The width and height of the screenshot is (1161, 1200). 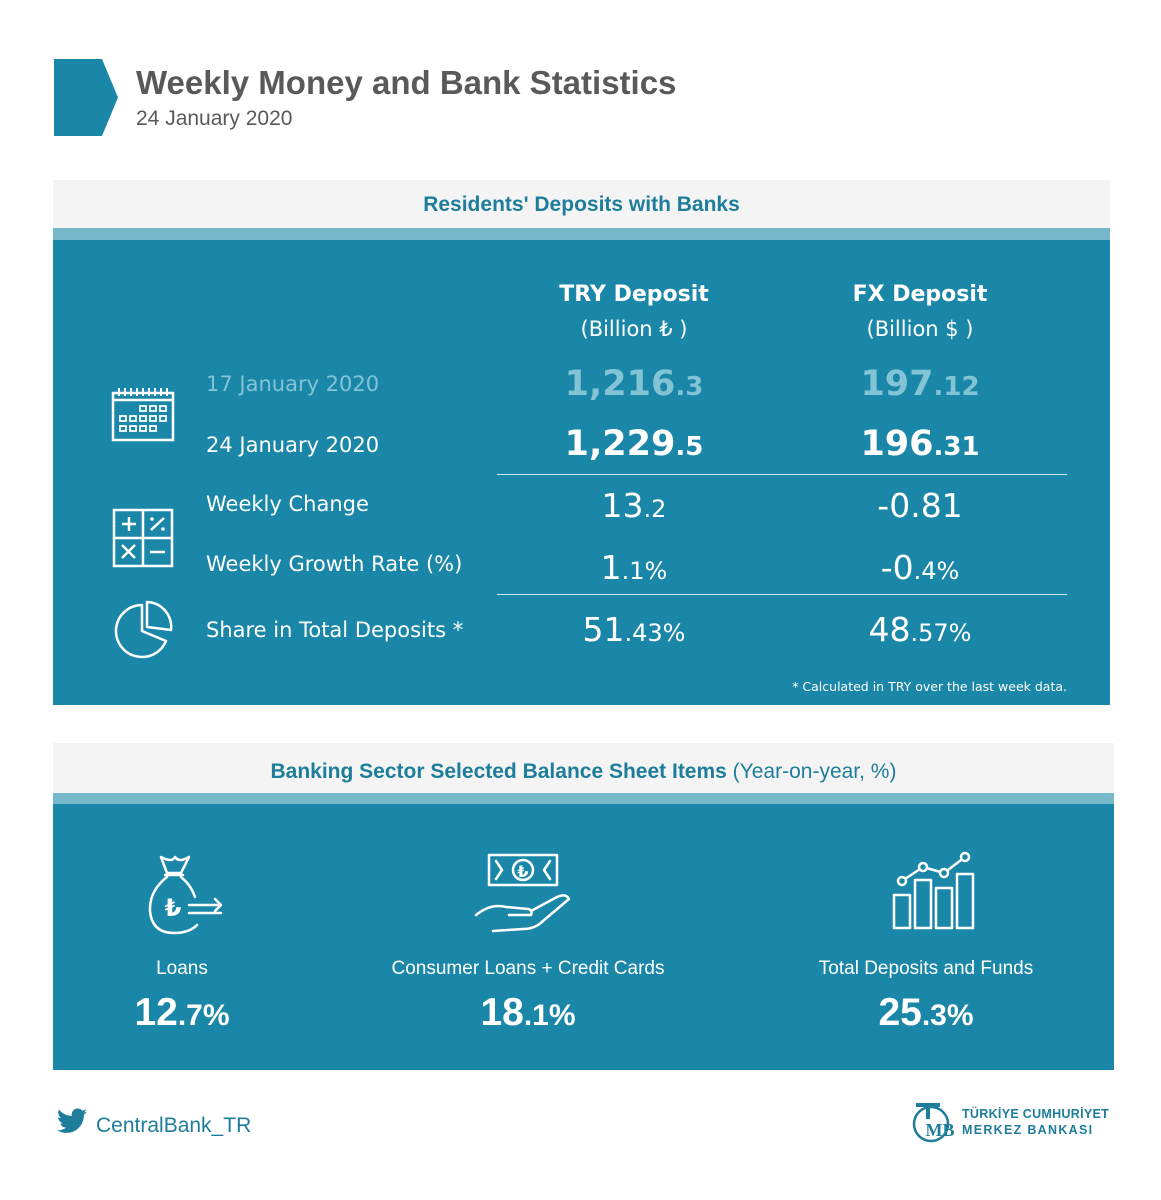 What do you see at coordinates (926, 968) in the screenshot?
I see `total-deposits-label: Total Deposits and Funds` at bounding box center [926, 968].